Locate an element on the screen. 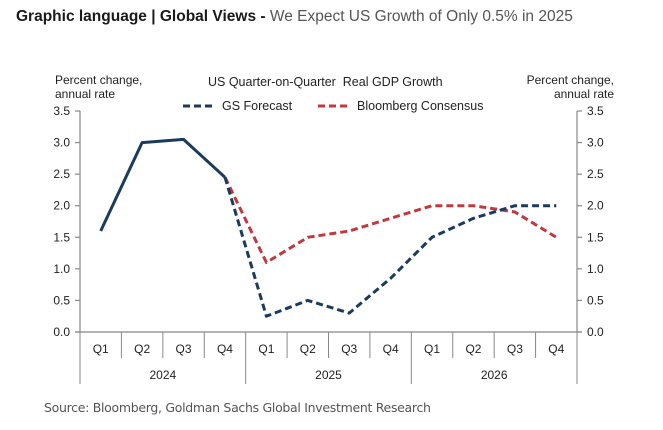 The height and width of the screenshot is (430, 663). left-y-tick-label: 3.0 is located at coordinates (61, 143).